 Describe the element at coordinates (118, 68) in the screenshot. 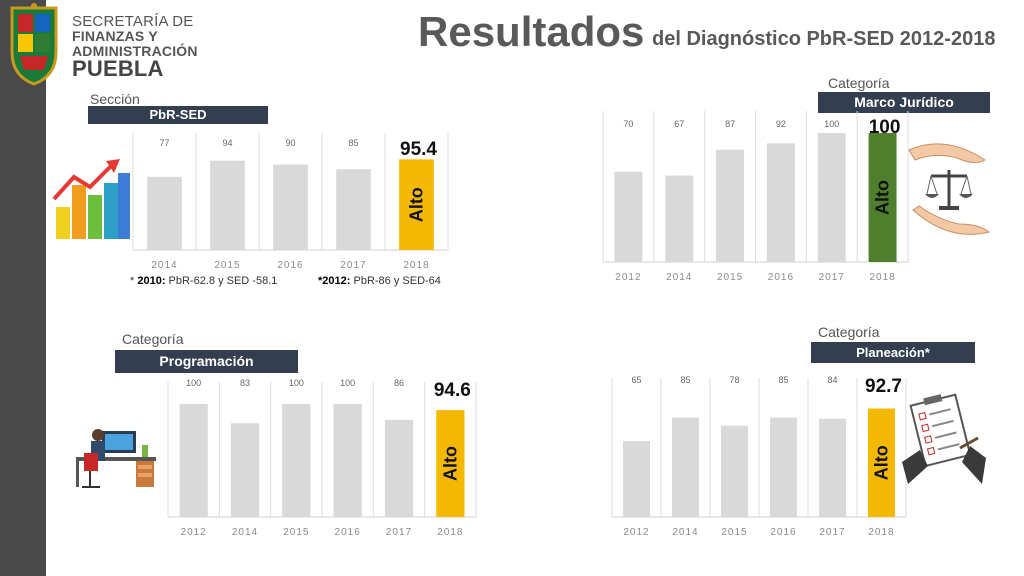

I see `org-name-line-4: PUEBLA` at that location.